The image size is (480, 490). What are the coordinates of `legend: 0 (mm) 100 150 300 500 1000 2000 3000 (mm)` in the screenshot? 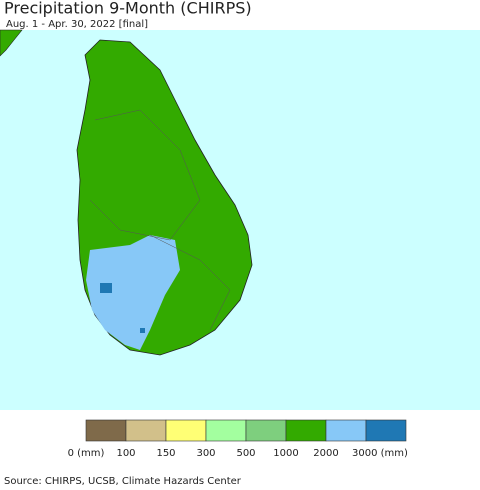 It's located at (238, 439).